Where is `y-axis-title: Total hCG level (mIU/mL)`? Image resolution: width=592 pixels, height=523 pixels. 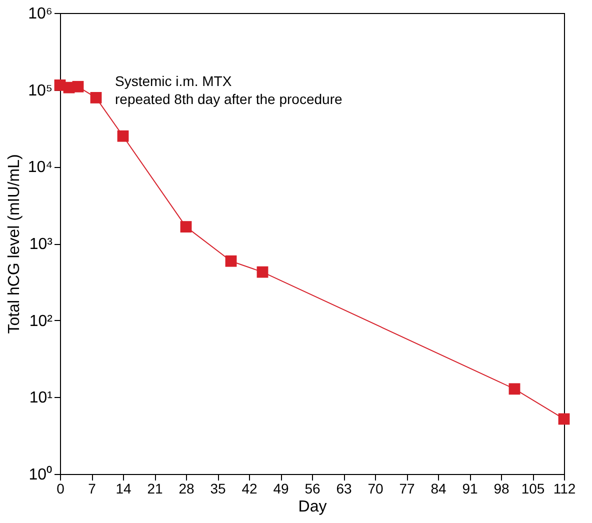
y-axis-title: Total hCG level (mIU/mL) is located at coordinates (14, 244).